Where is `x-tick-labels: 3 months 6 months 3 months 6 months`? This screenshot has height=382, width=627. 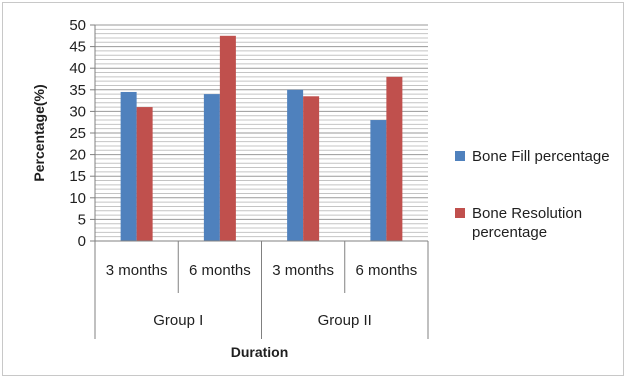 x-tick-labels: 3 months 6 months 3 months 6 months is located at coordinates (261, 290).